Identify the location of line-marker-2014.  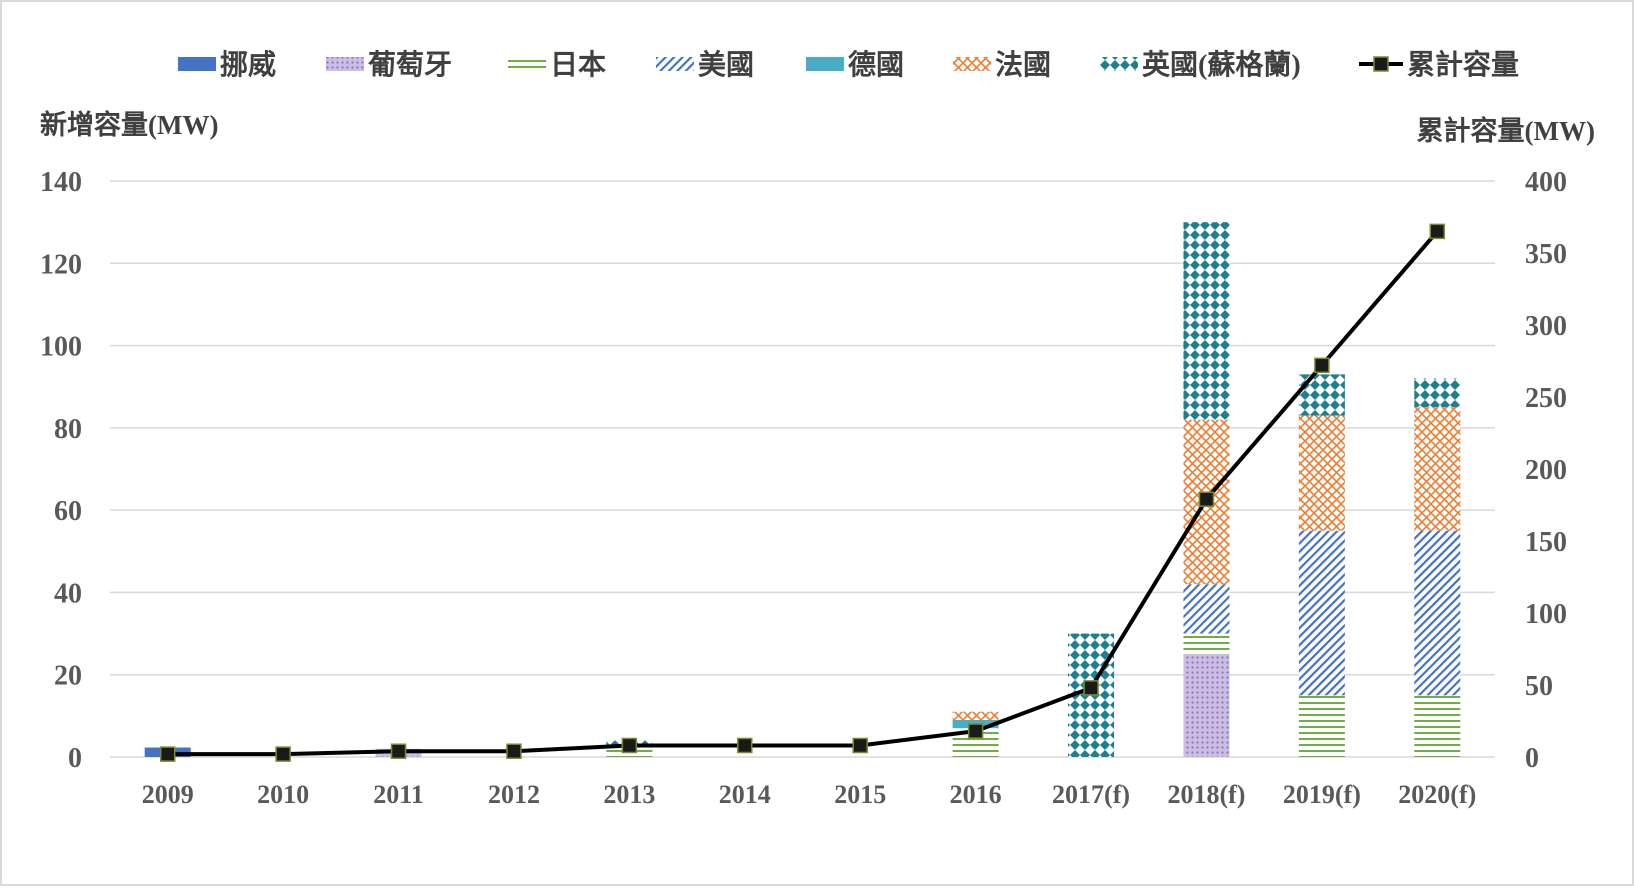
(745, 745).